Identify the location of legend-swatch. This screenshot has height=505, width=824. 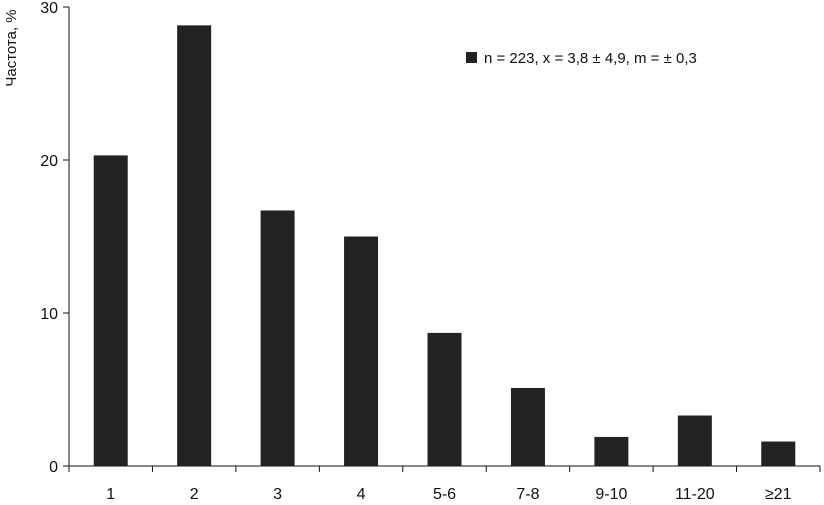
(471, 57).